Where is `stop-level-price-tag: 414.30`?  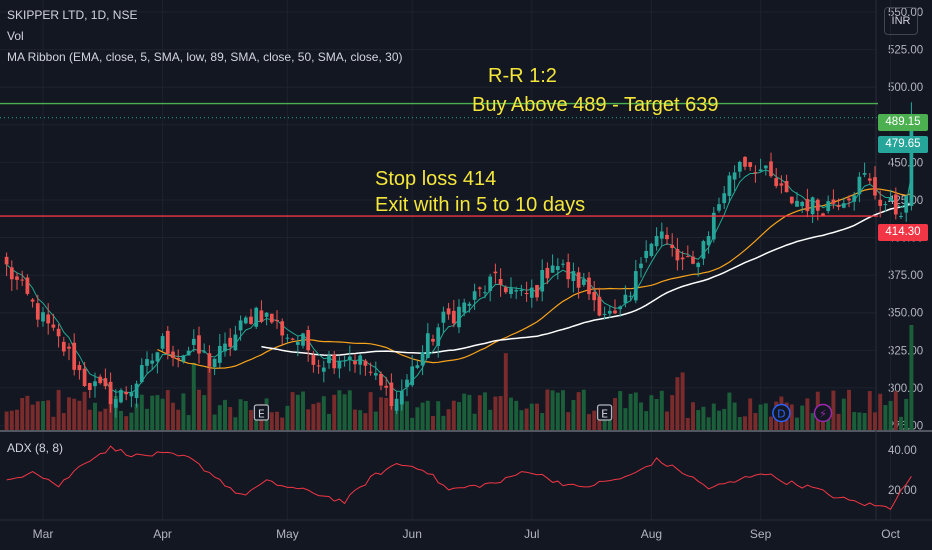
stop-level-price-tag: 414.30 is located at coordinates (903, 232).